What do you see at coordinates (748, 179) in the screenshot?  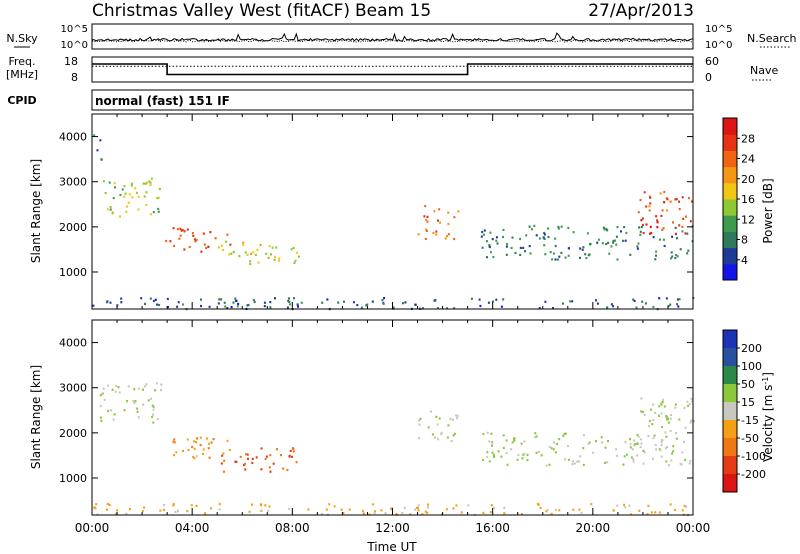 I see `colorbar-tick-label: 20` at bounding box center [748, 179].